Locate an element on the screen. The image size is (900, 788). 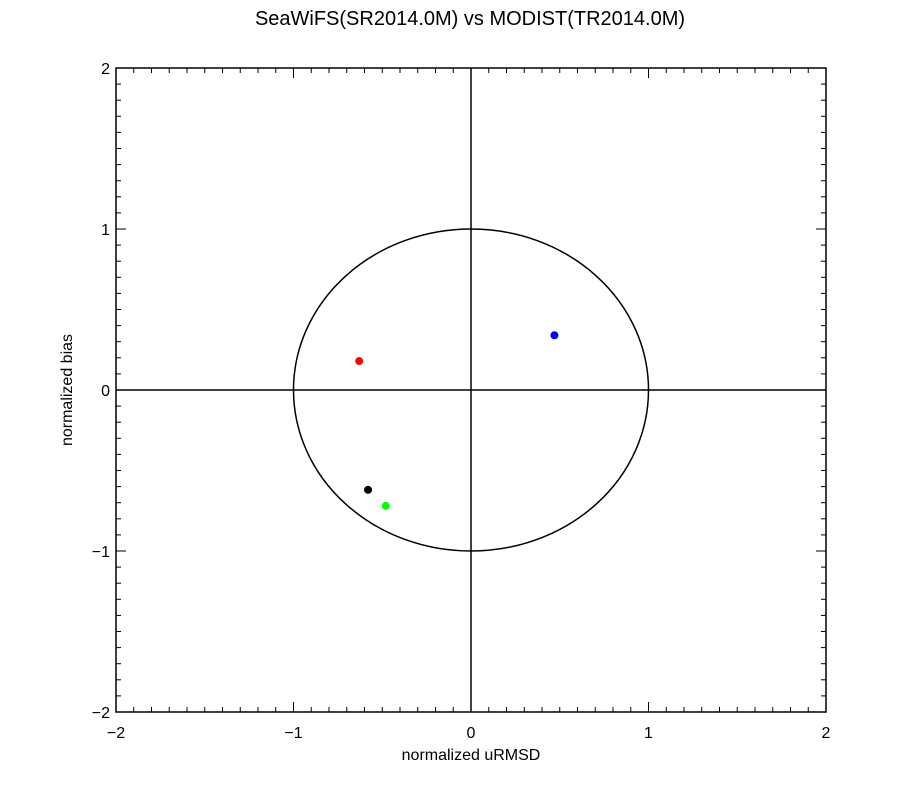
y-tick-label: 1 is located at coordinates (105, 230).